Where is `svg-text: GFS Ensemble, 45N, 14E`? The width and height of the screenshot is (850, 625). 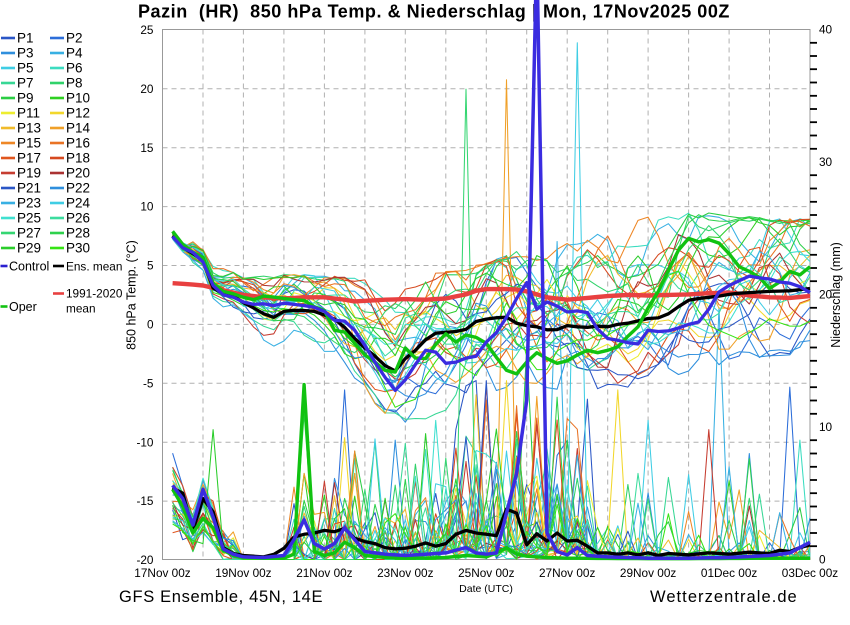
svg-text: GFS Ensemble, 45N, 14E is located at coordinates (221, 597).